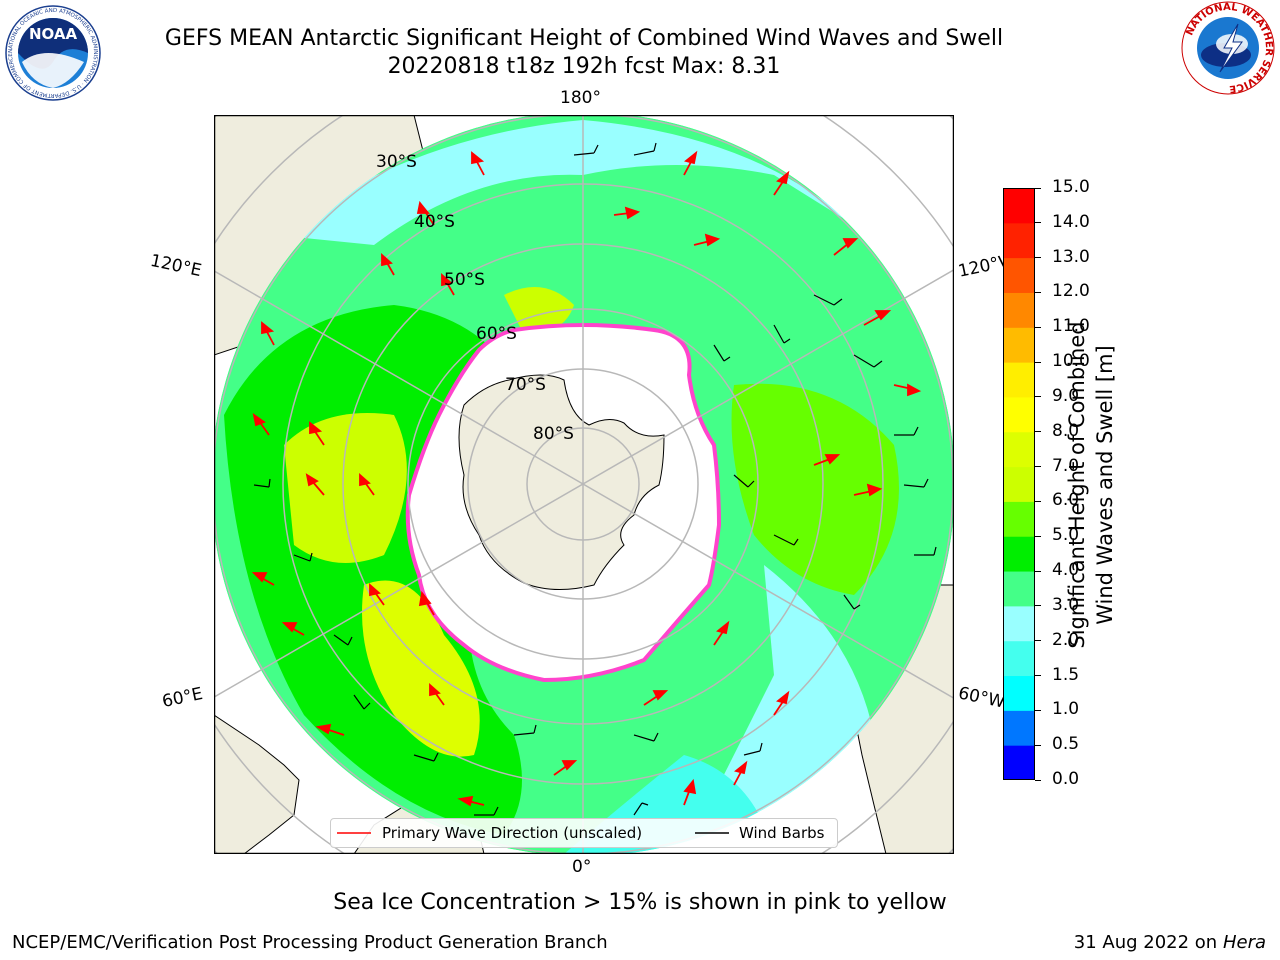  Describe the element at coordinates (539, 311) in the screenshot. I see `wave-zone-high-north` at that location.